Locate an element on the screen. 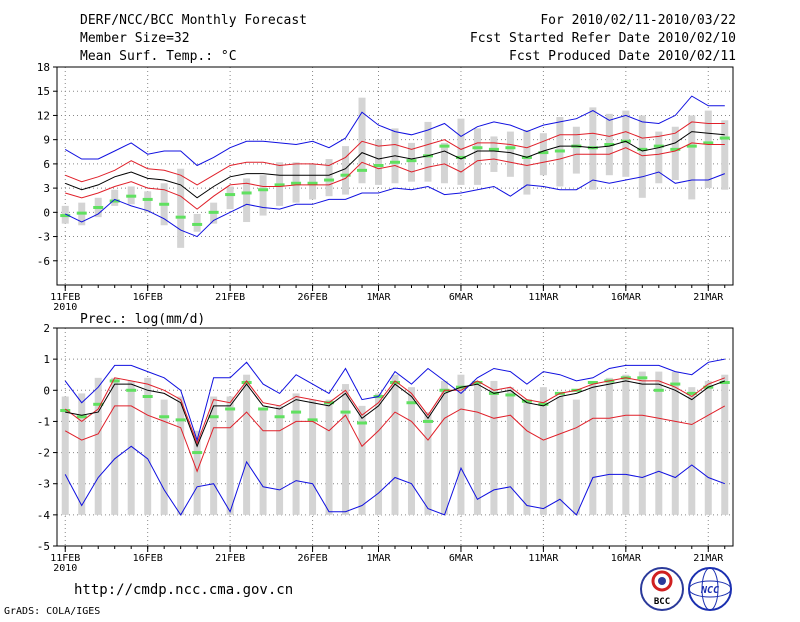 This screenshot has height=622, width=800. ncc-logo-text: NCC is located at coordinates (709, 590).